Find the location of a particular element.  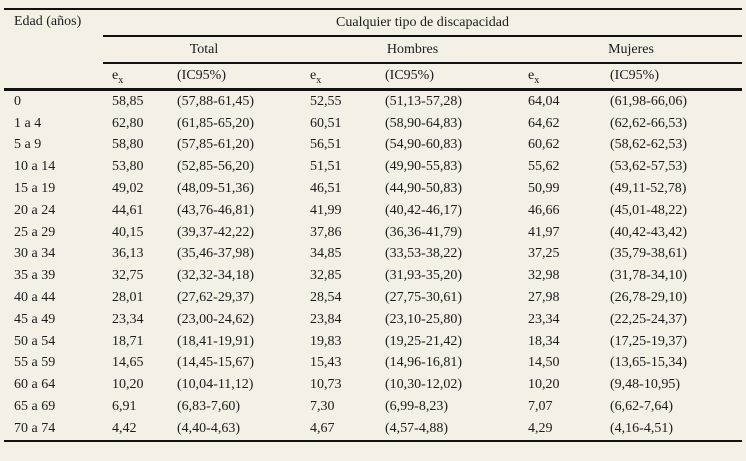

total-ex-cell: 62,80 is located at coordinates (128, 123).